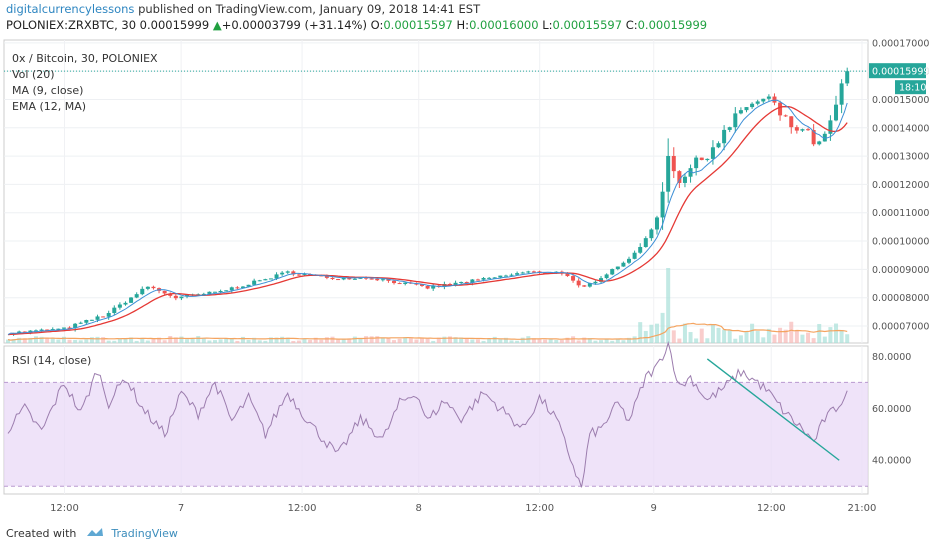 The image size is (932, 550). What do you see at coordinates (900, 128) in the screenshot?
I see `price-axis-label: 0.00014000` at bounding box center [900, 128].